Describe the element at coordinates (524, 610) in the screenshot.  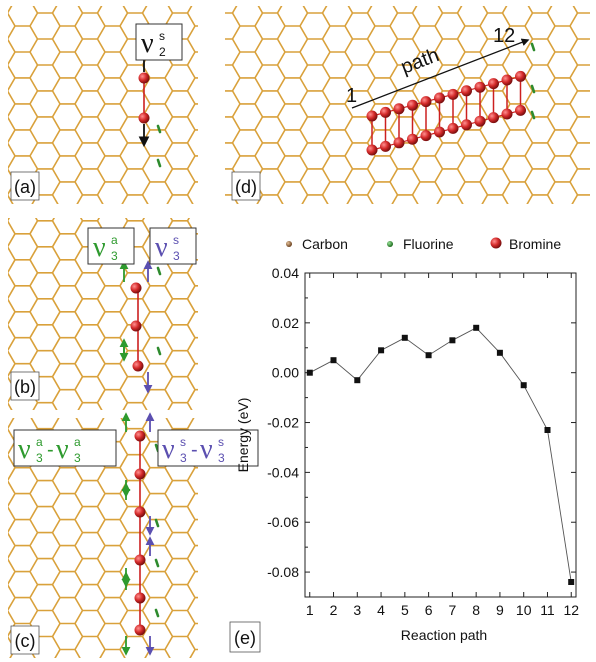
I see `x-tick-label: 10` at that location.